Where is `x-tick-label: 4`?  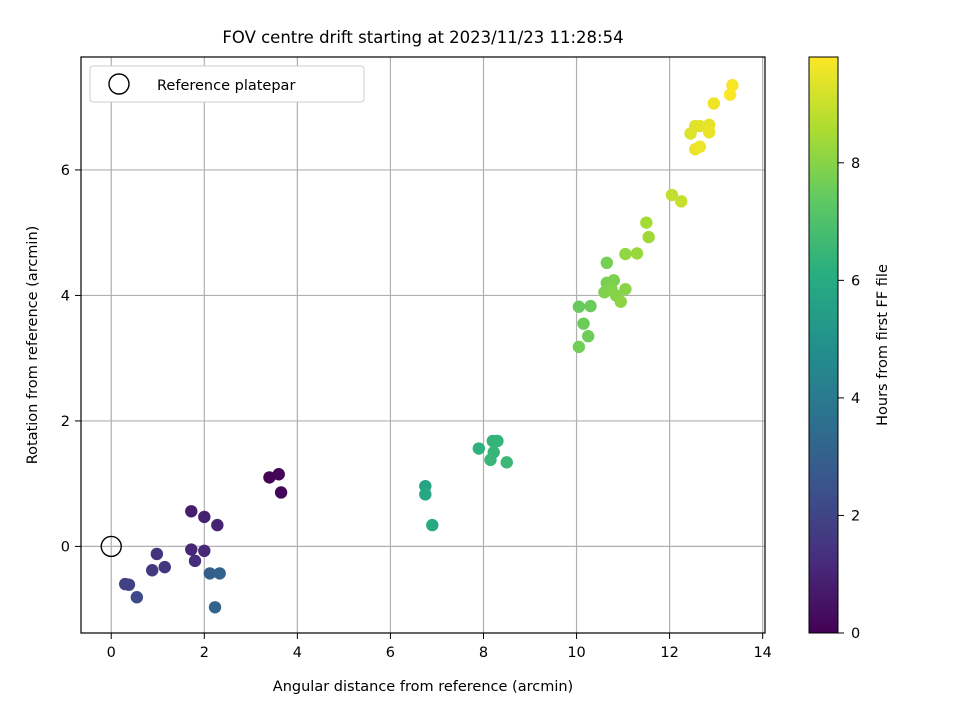
x-tick-label: 4 is located at coordinates (297, 653).